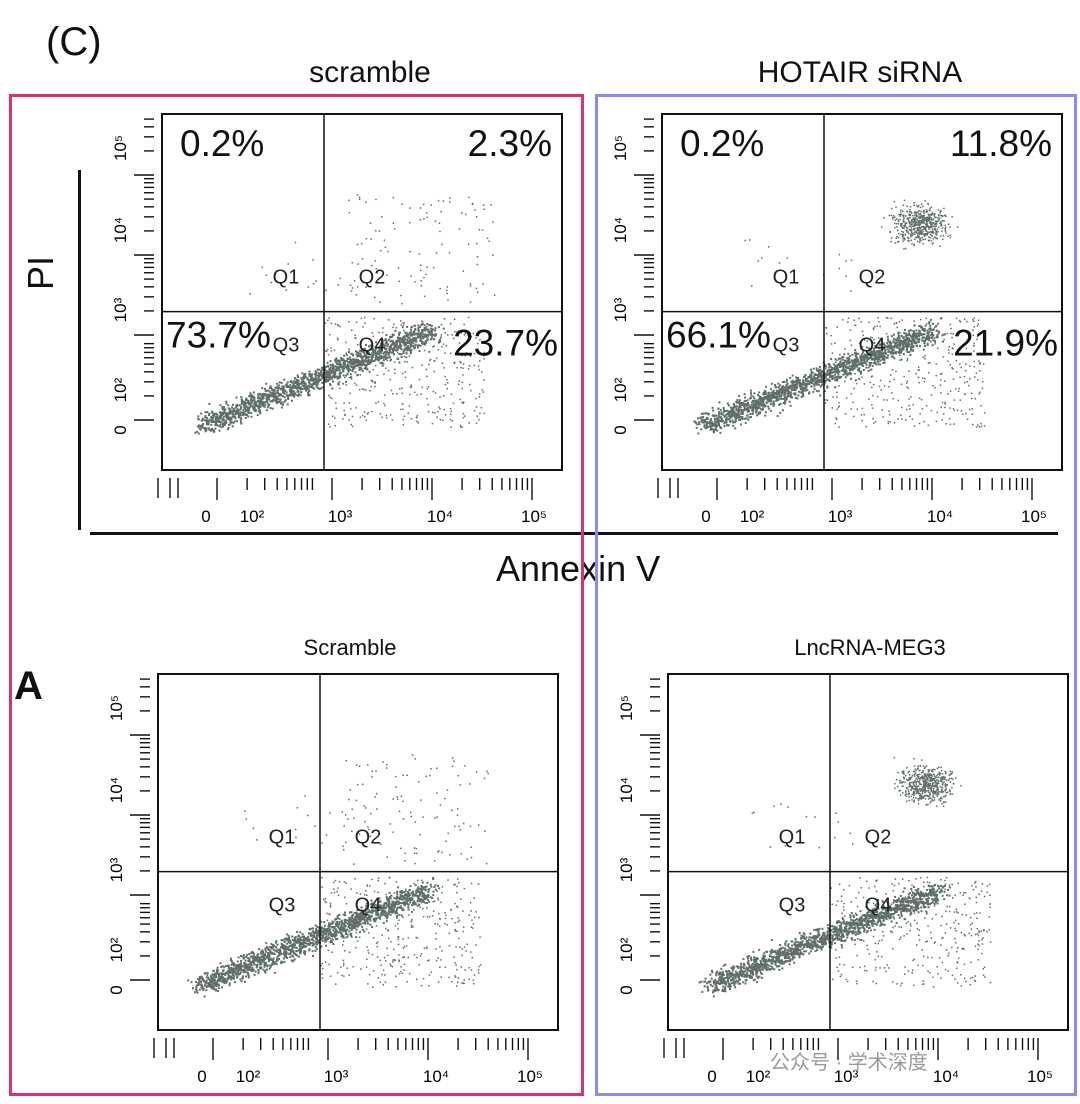 The image size is (1080, 1104). I want to click on quadrant-percent: 66.1%, so click(718, 335).